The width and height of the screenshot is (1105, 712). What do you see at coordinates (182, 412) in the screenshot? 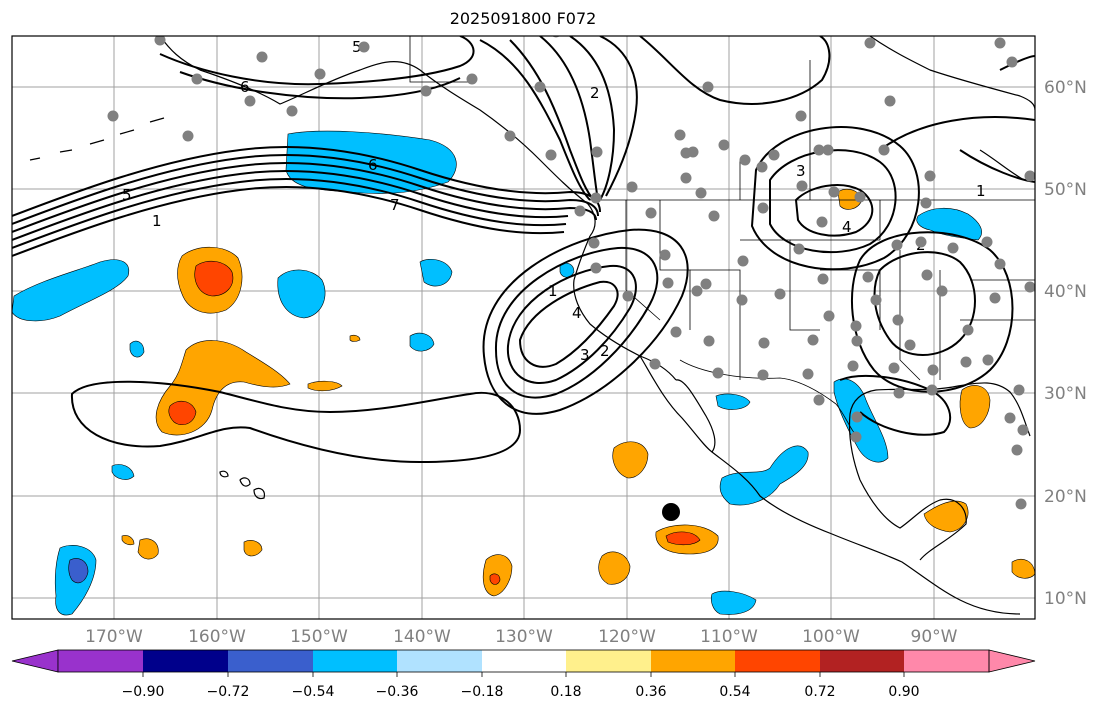
I see `pos-area-pacific-central-core` at bounding box center [182, 412].